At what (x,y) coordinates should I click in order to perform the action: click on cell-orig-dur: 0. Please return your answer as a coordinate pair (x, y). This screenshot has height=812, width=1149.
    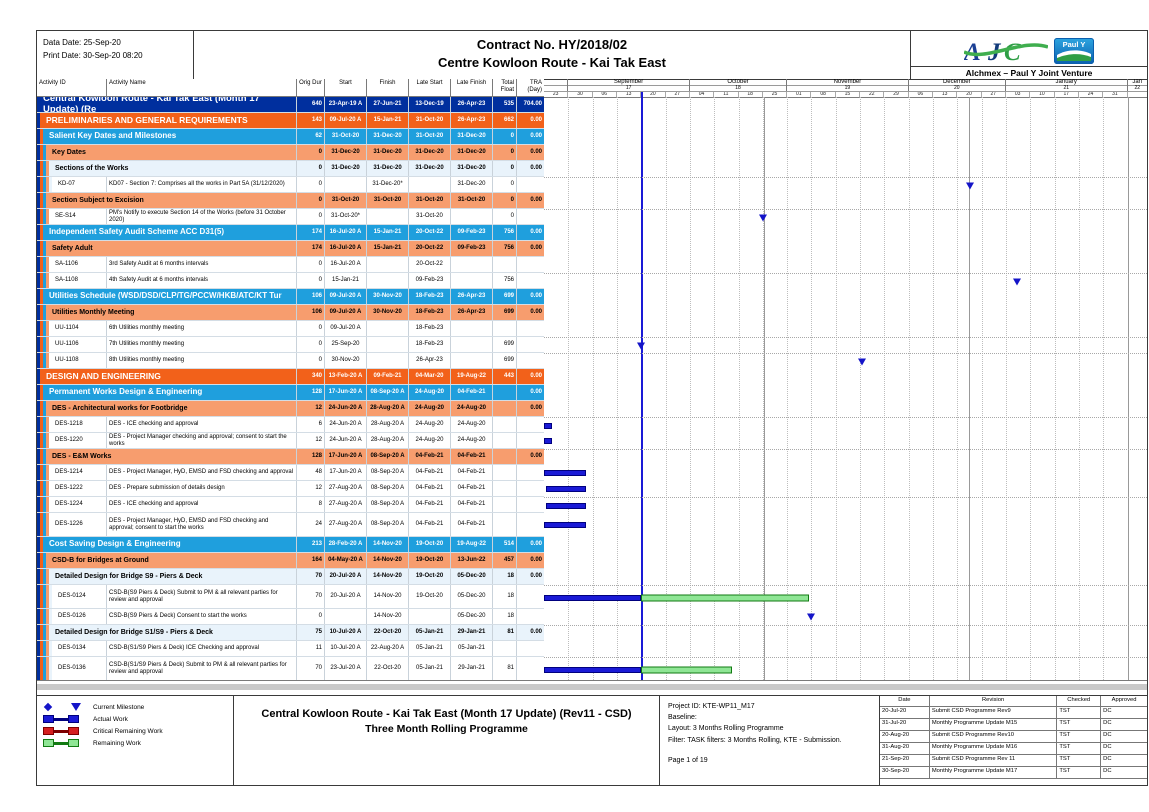
    Looking at the image, I should click on (311, 360).